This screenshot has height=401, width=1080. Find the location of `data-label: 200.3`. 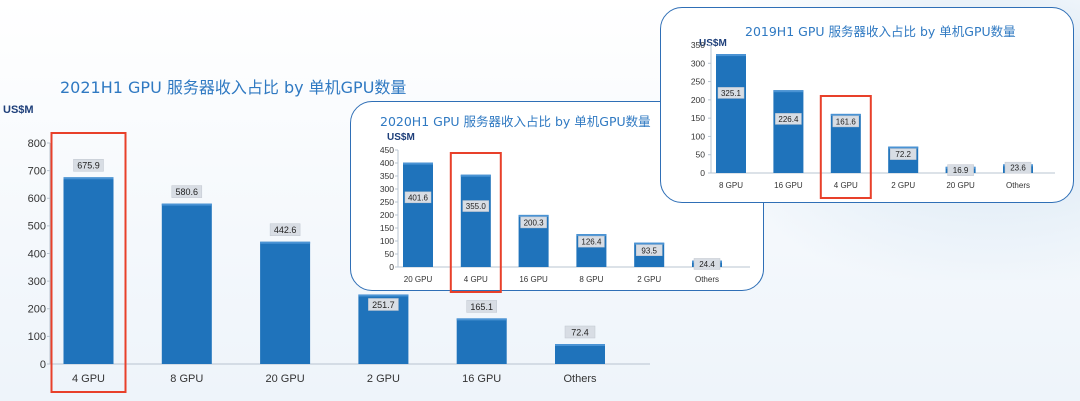

data-label: 200.3 is located at coordinates (534, 223).